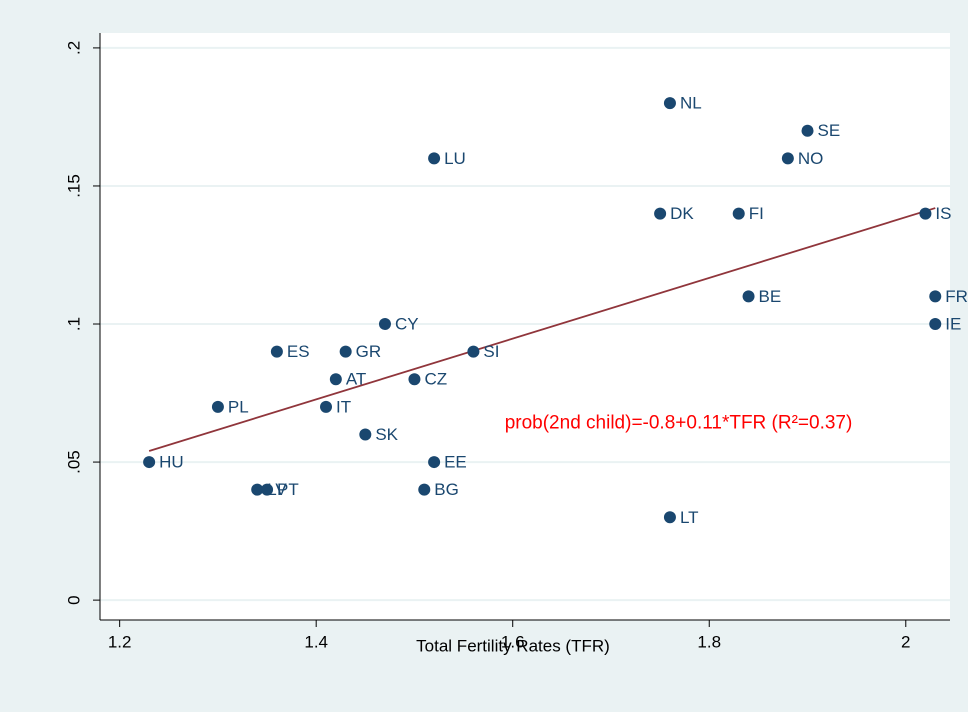 The height and width of the screenshot is (712, 968). What do you see at coordinates (120, 641) in the screenshot?
I see `x-tick-label: 1.2` at bounding box center [120, 641].